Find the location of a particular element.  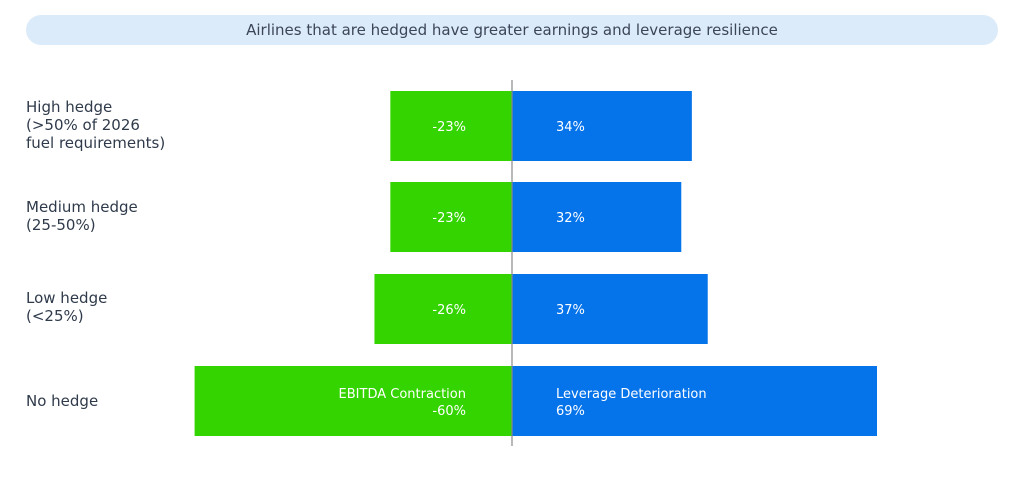

category-label-medium-hedge: Medium hedge (25-50%) is located at coordinates (82, 216).